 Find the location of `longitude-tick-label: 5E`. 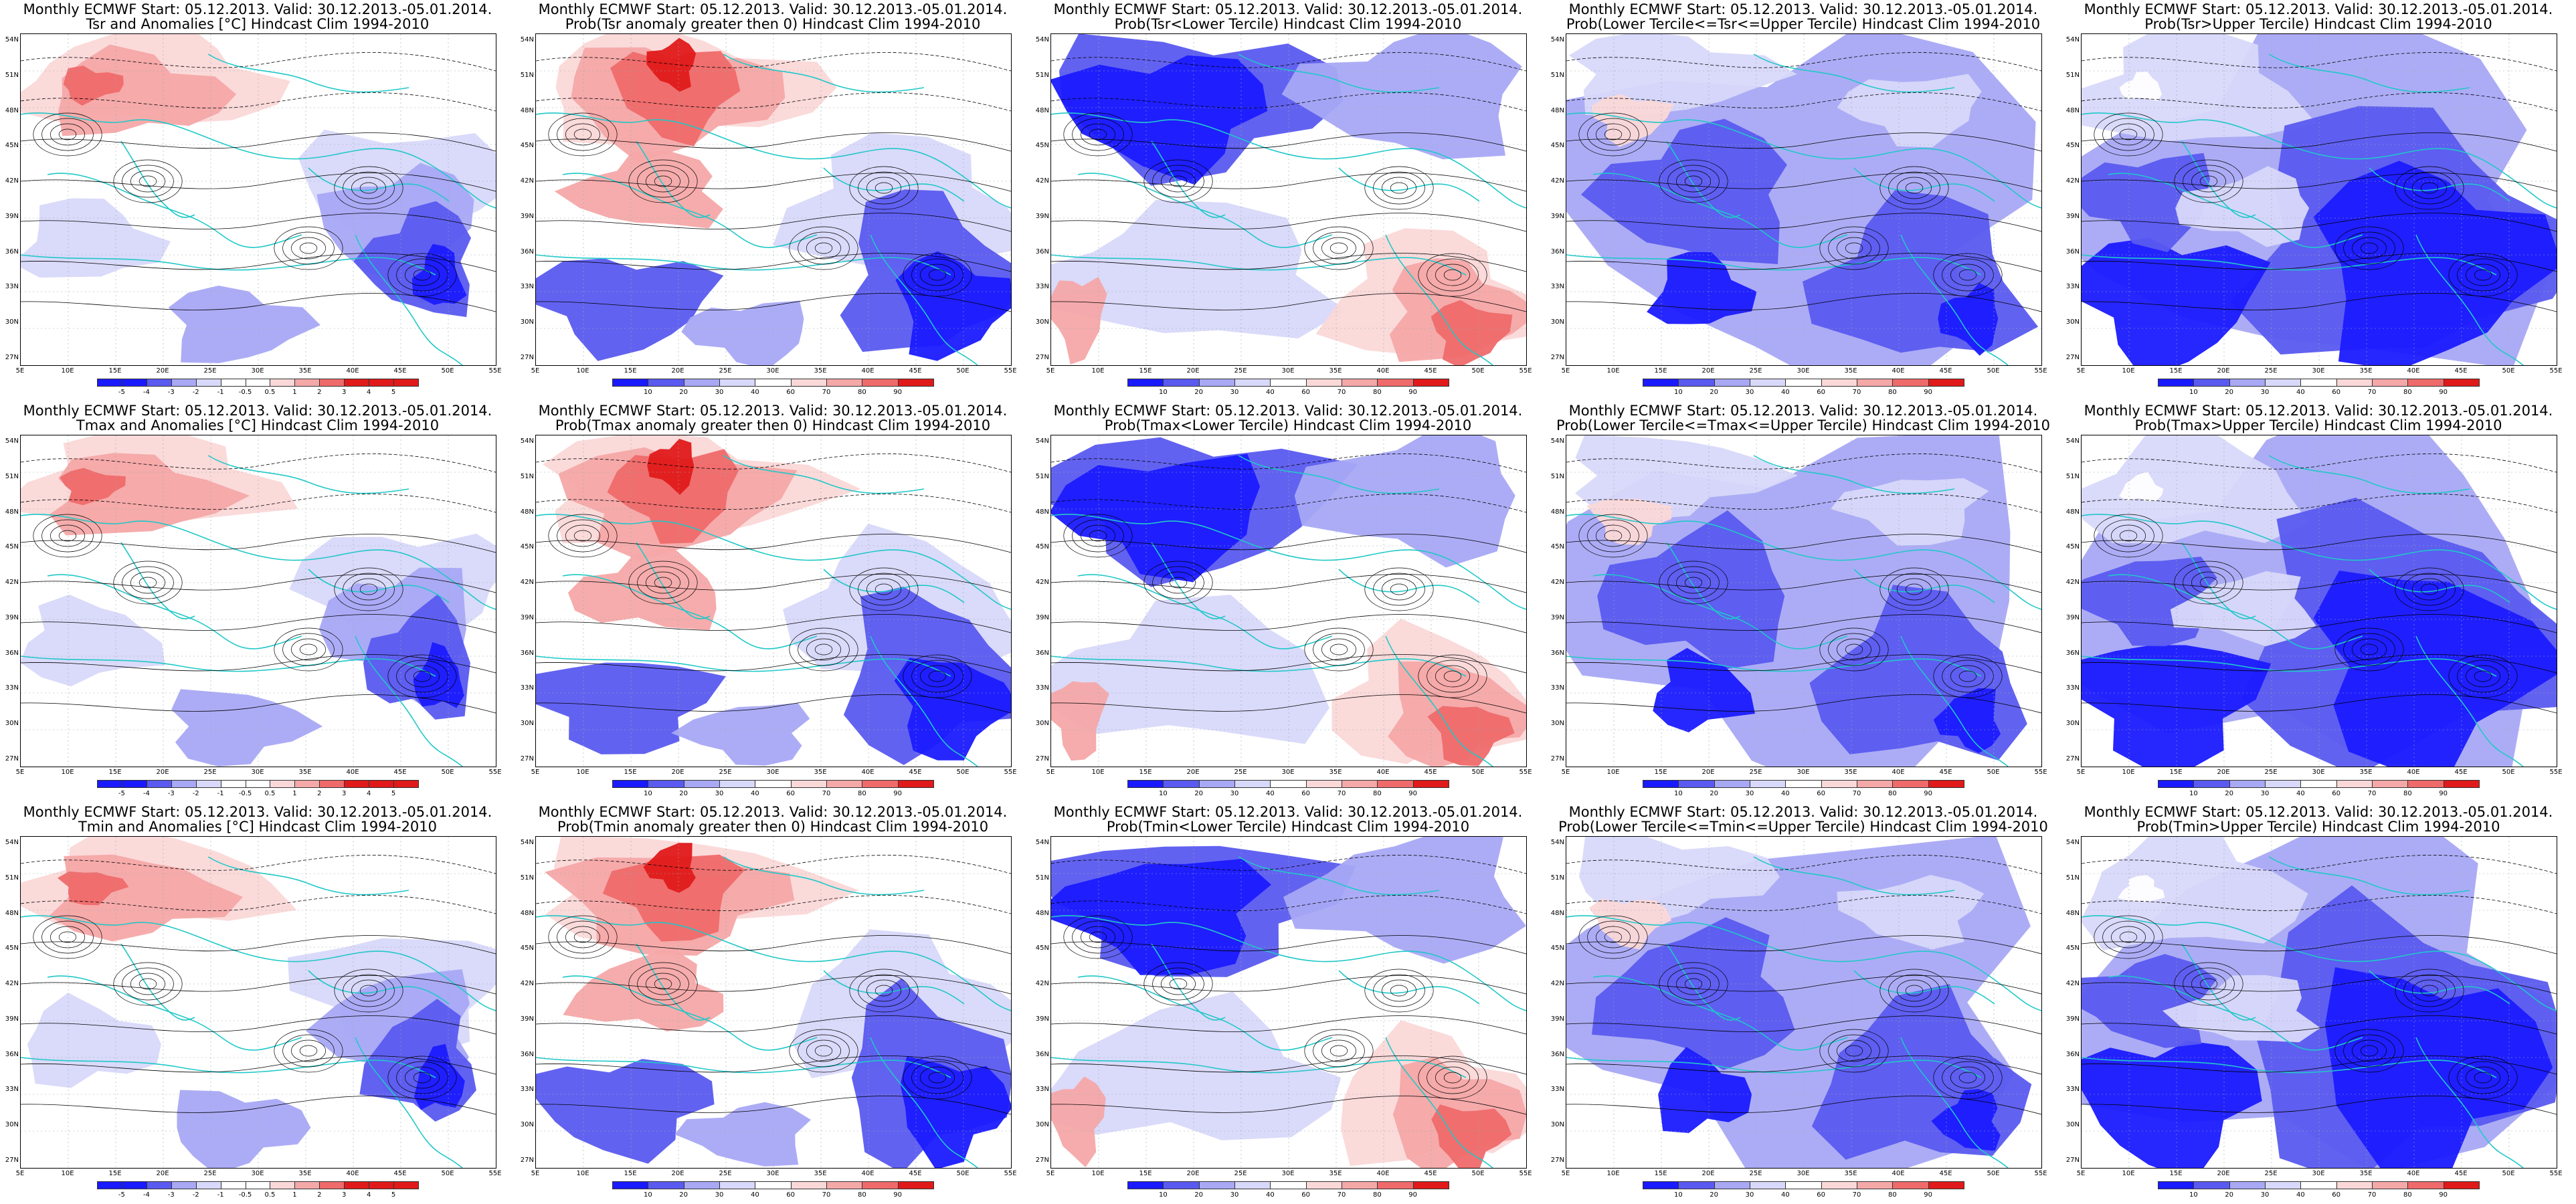

longitude-tick-label: 5E is located at coordinates (1050, 1173).